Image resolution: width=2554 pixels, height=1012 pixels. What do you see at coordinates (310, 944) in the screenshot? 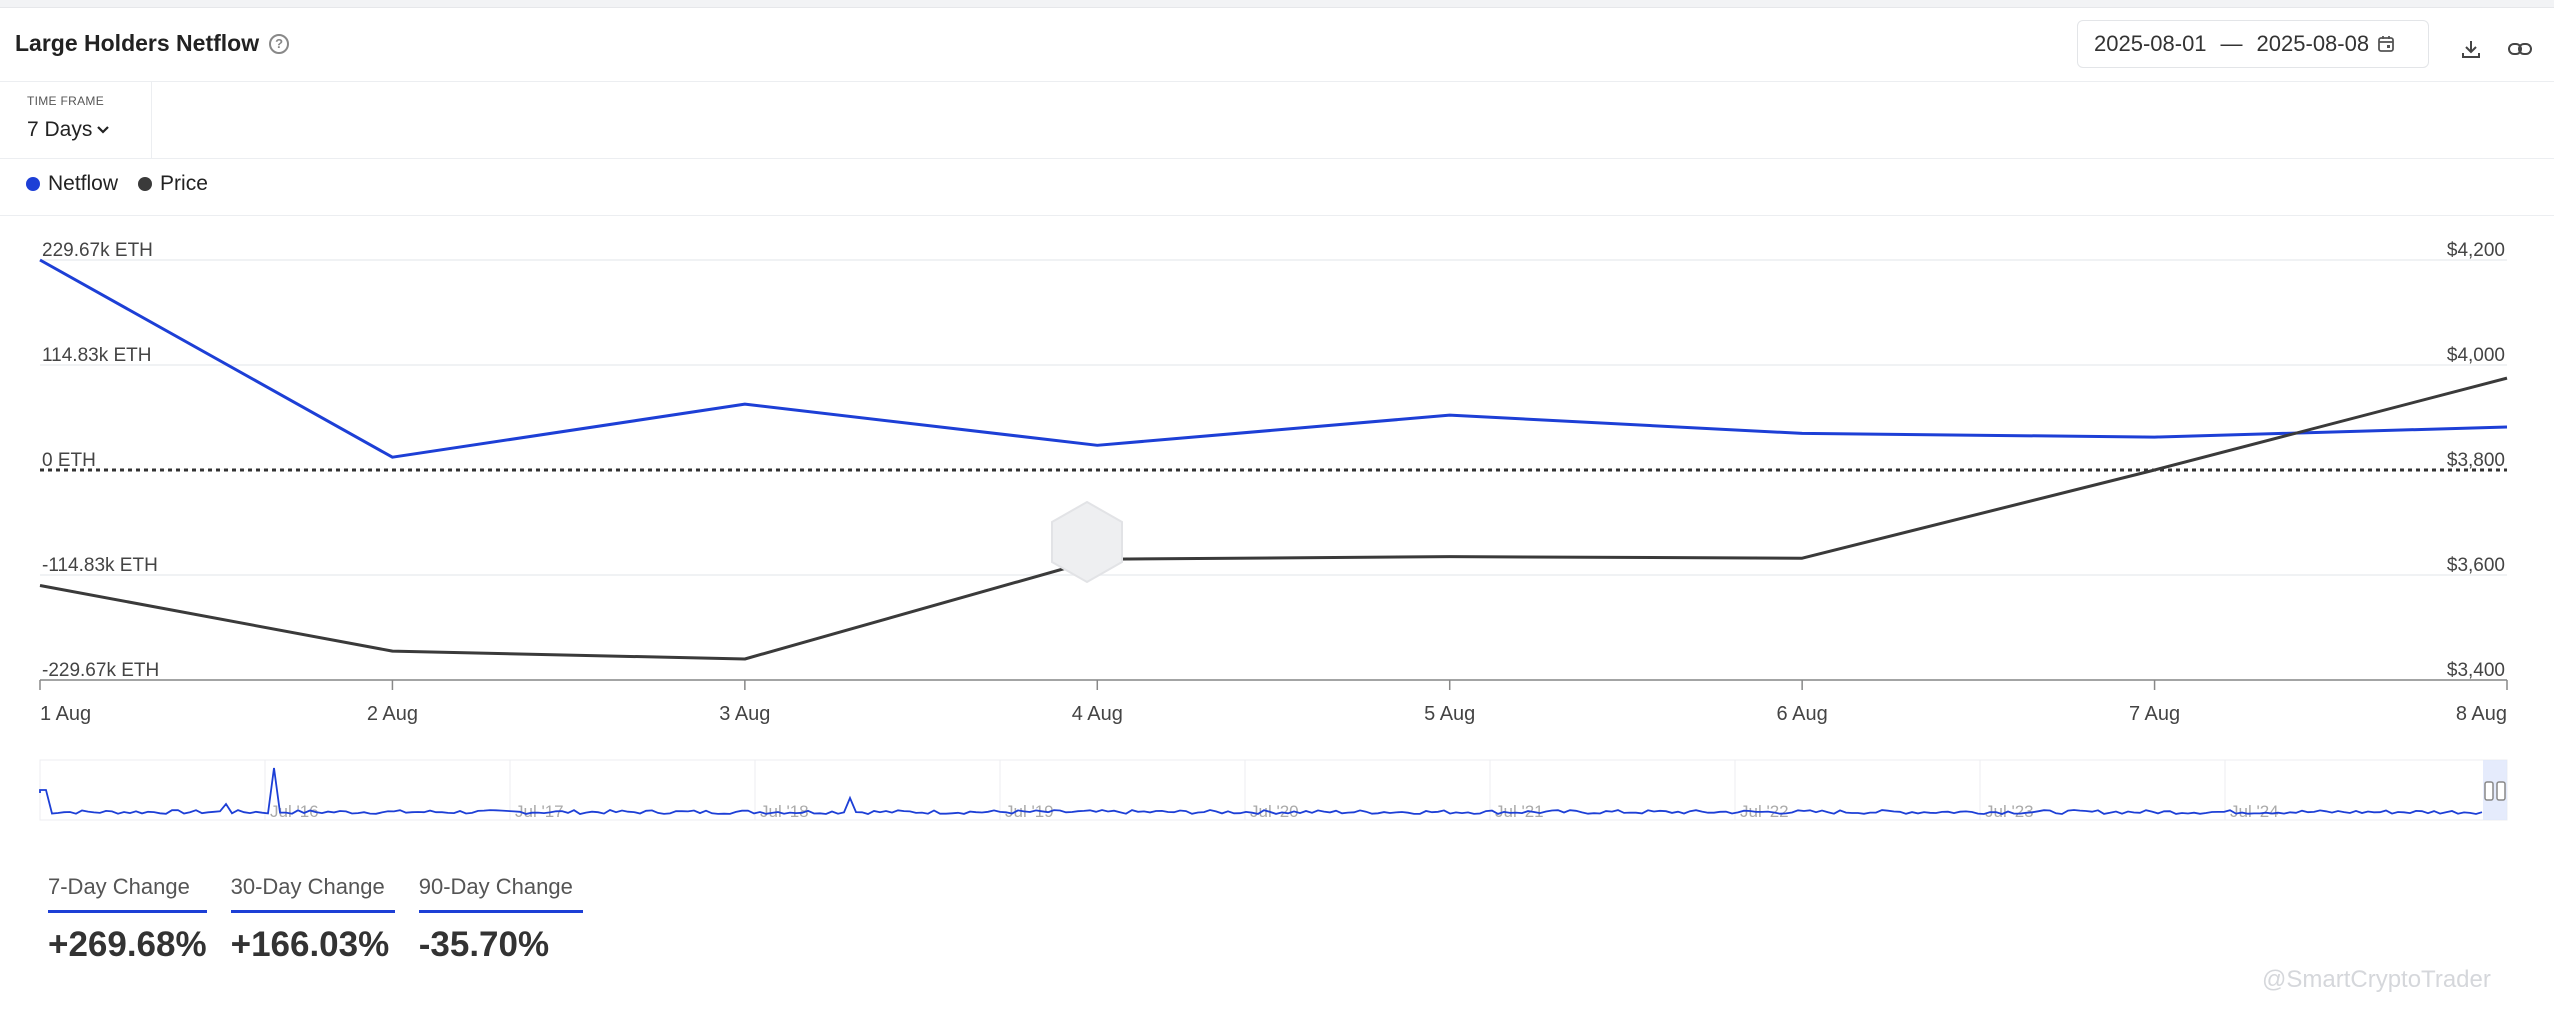
I see `change-30d-value: +166.03%` at bounding box center [310, 944].